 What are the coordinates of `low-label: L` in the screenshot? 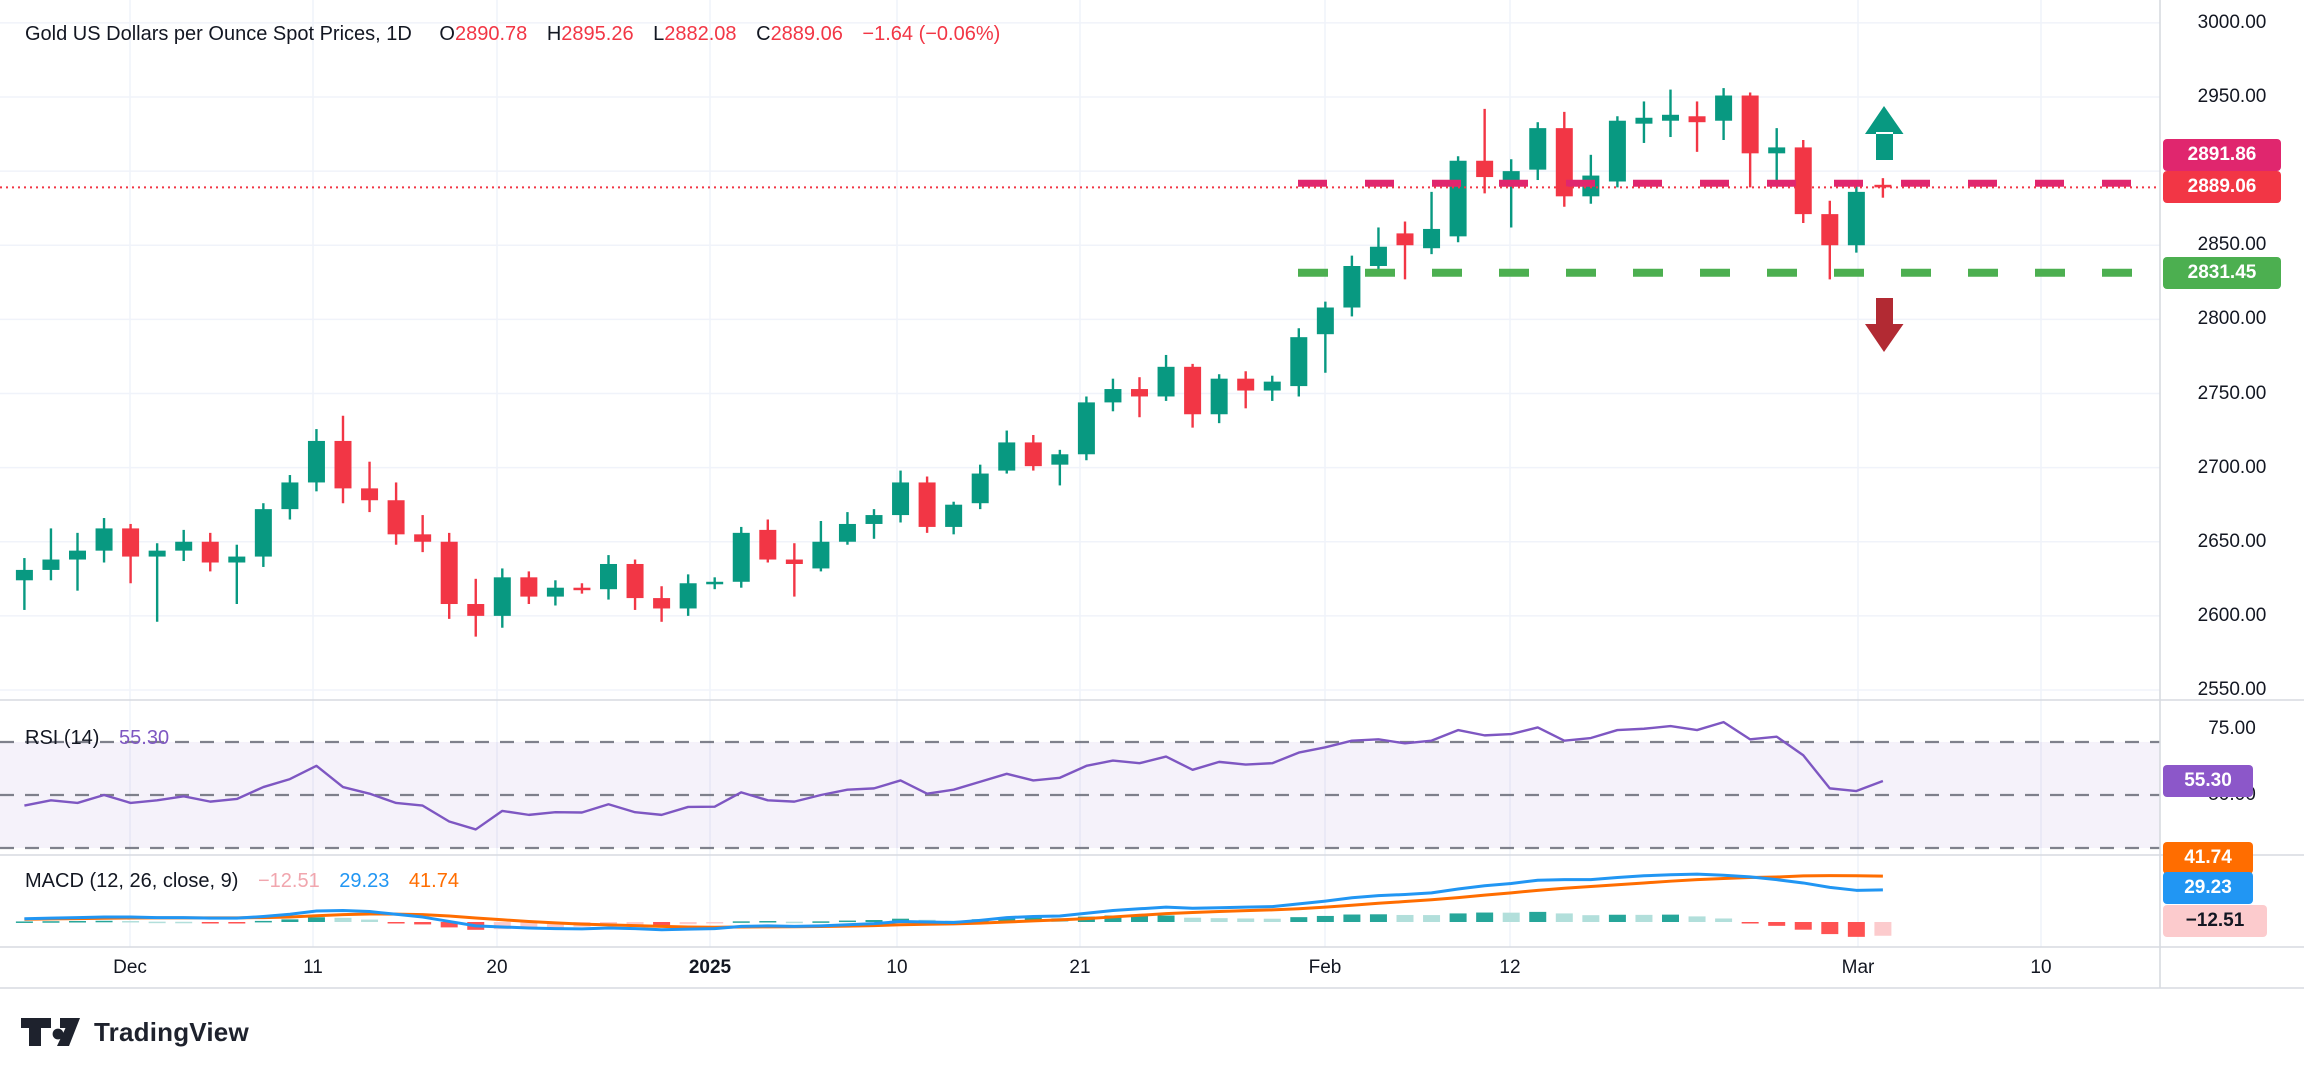 It's located at (659, 34).